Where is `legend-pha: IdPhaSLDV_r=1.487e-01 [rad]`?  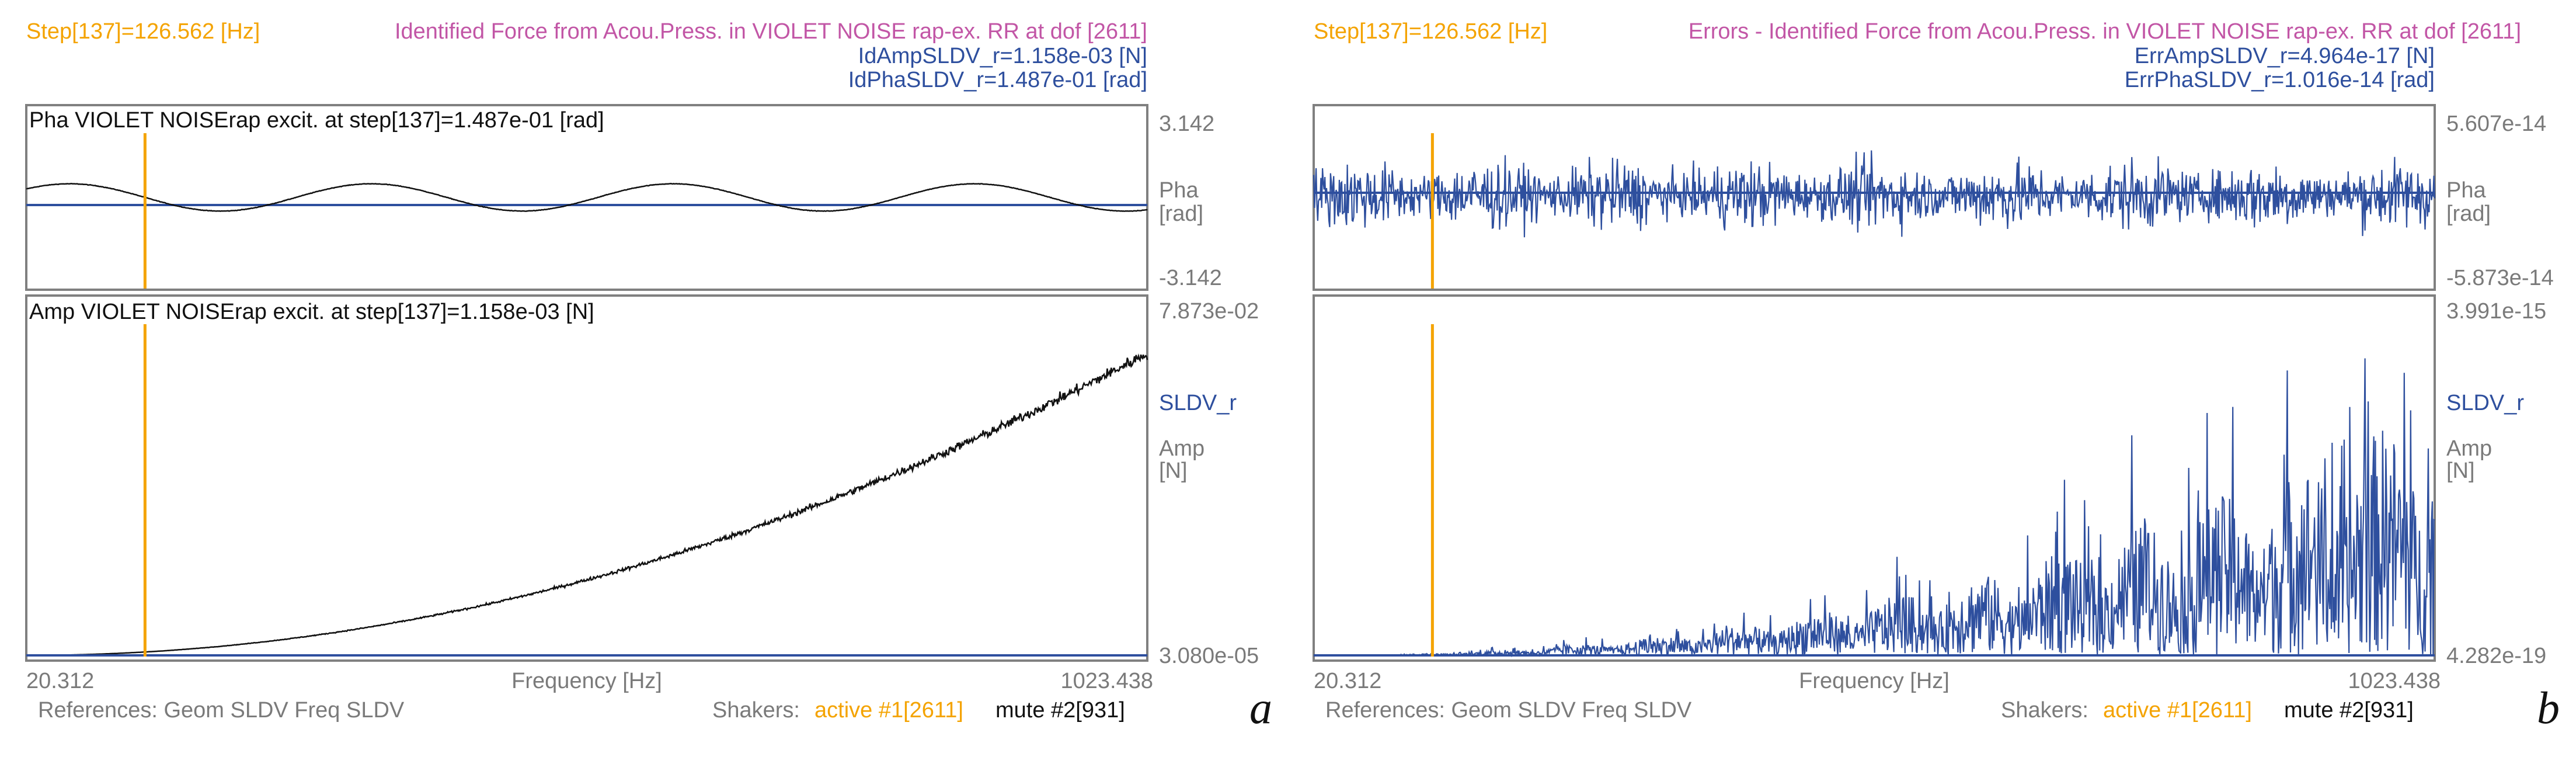 legend-pha: IdPhaSLDV_r=1.487e-01 [rad] is located at coordinates (997, 80).